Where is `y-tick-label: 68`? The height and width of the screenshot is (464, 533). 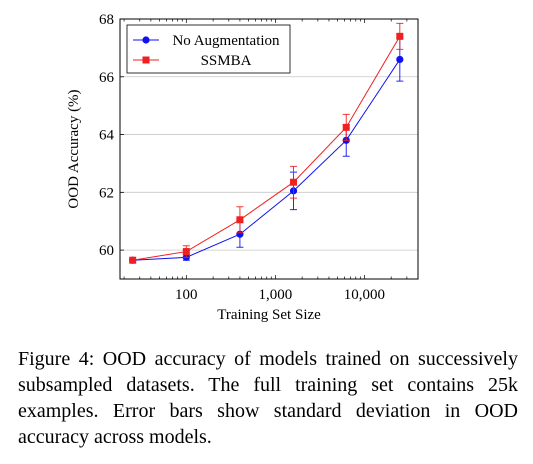
y-tick-label: 68 is located at coordinates (106, 20).